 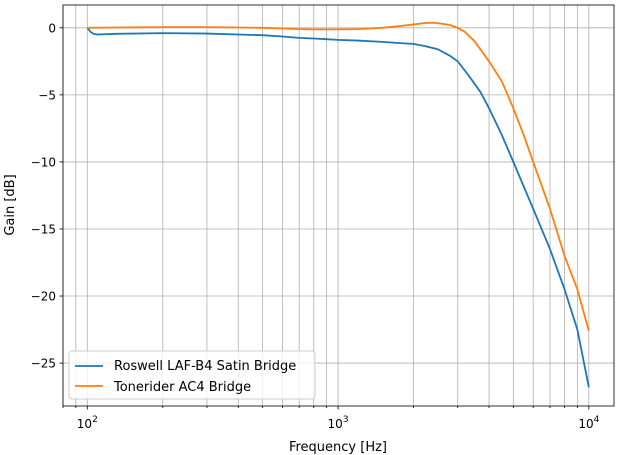 What do you see at coordinates (43, 364) in the screenshot?
I see `y-tick-label: −25` at bounding box center [43, 364].